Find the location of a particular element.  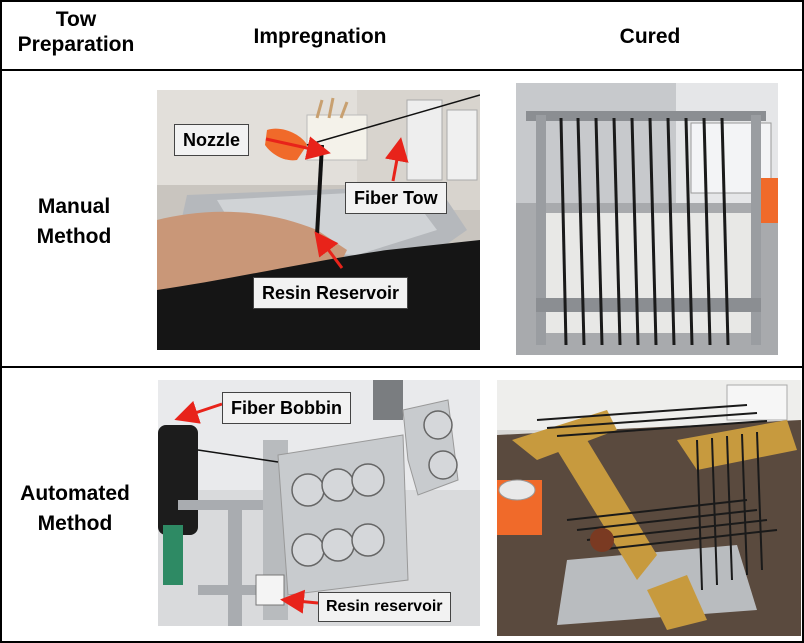

callout-nozzle: Nozzle is located at coordinates (212, 140).